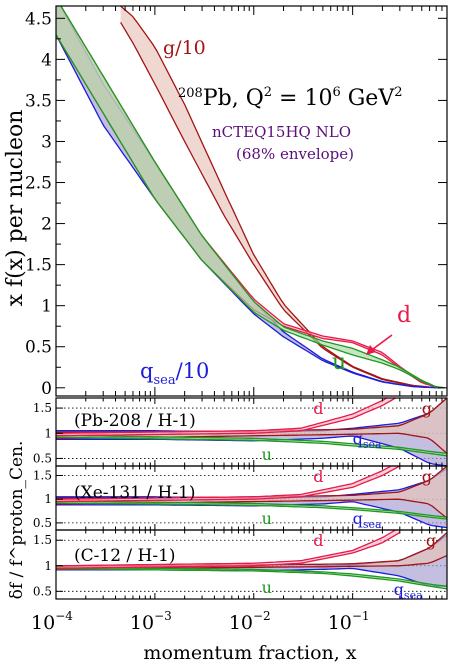  I want to click on label-sea-tail: /10, so click(193, 371).